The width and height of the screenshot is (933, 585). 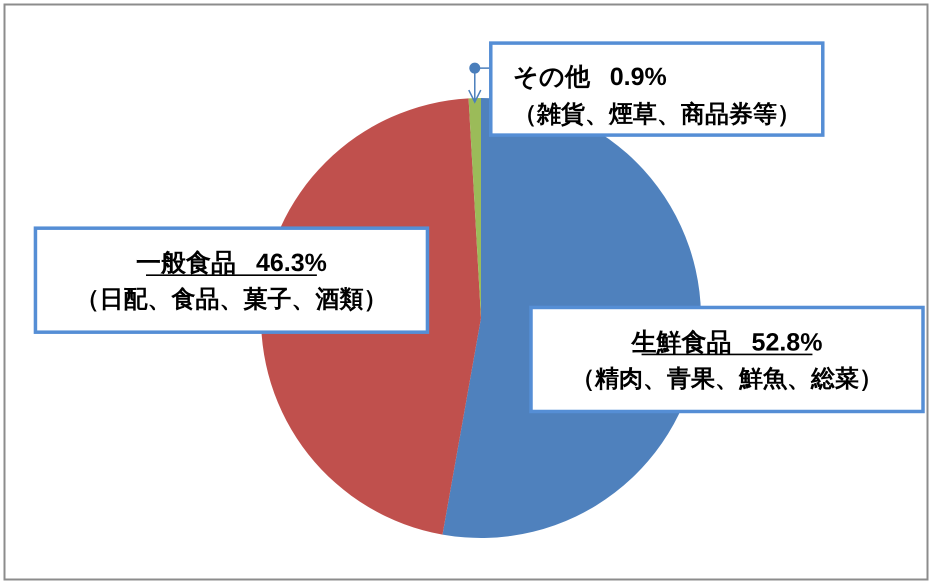 What do you see at coordinates (681, 342) in the screenshot?
I see `slice-label: 生鮮食品` at bounding box center [681, 342].